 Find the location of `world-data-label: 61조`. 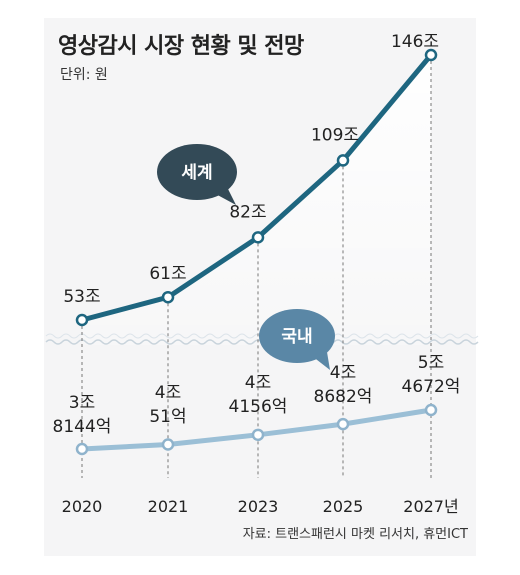

world-data-label: 61조 is located at coordinates (167, 274).